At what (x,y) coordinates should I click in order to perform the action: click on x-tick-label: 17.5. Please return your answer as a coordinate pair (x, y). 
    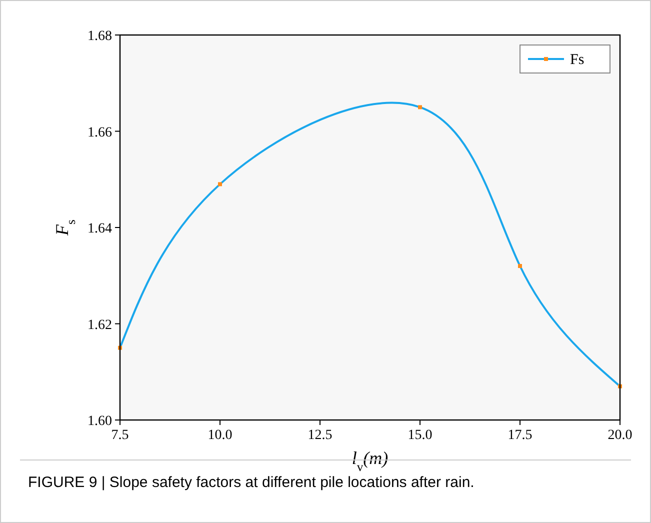
    Looking at the image, I should click on (520, 435).